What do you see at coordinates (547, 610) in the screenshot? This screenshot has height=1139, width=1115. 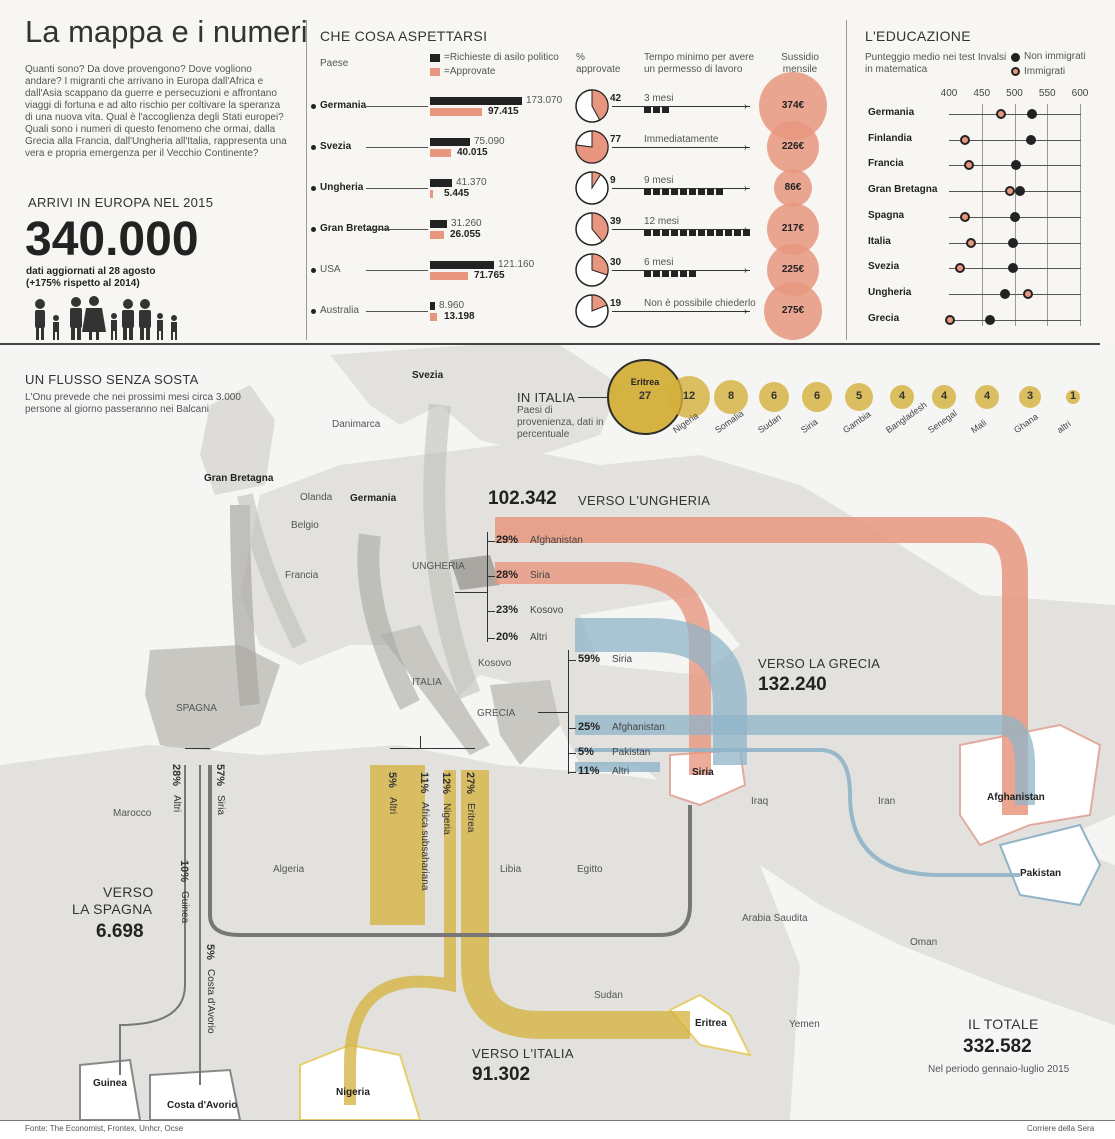 I see `hungary-name: Kosovo` at bounding box center [547, 610].